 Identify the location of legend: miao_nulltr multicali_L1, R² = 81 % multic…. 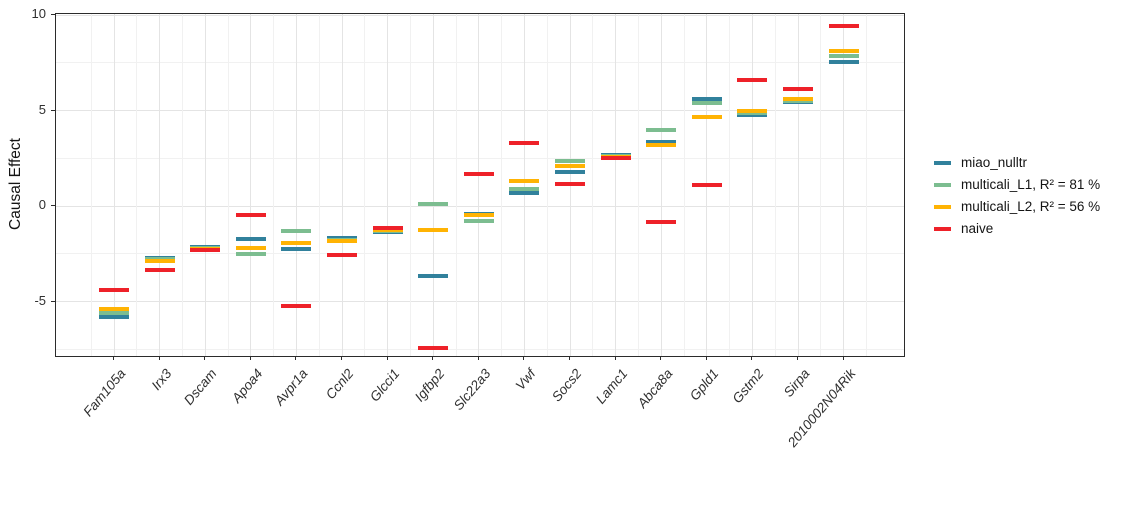
(1017, 196).